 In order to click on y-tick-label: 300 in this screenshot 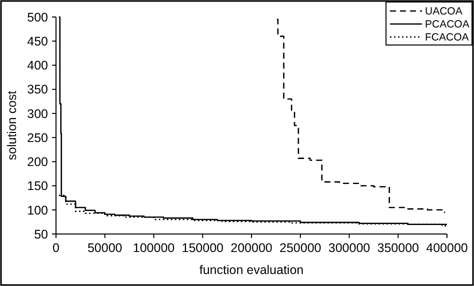, I will do `click(37, 113)`.